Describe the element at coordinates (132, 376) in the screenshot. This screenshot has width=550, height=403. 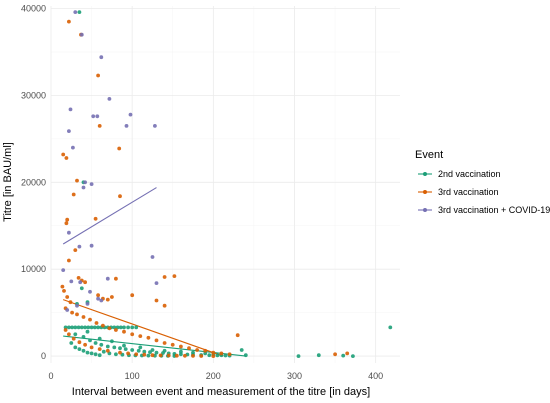
I see `x-tick-label: 100` at that location.